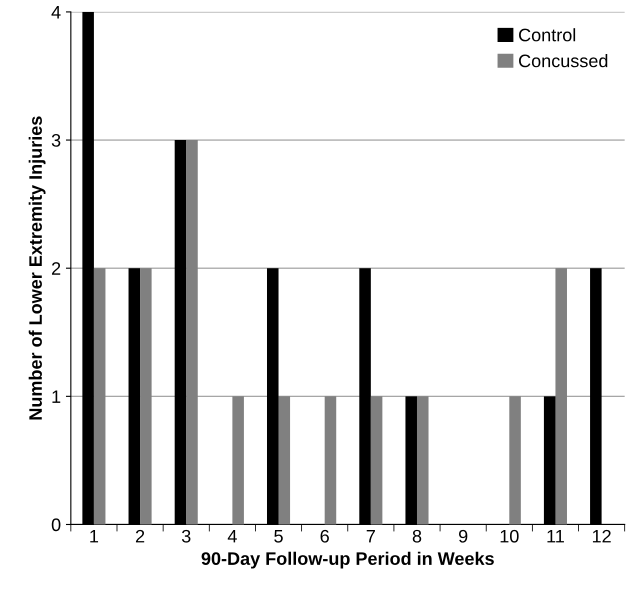 The height and width of the screenshot is (596, 644). I want to click on x-tick-label: 12, so click(601, 536).